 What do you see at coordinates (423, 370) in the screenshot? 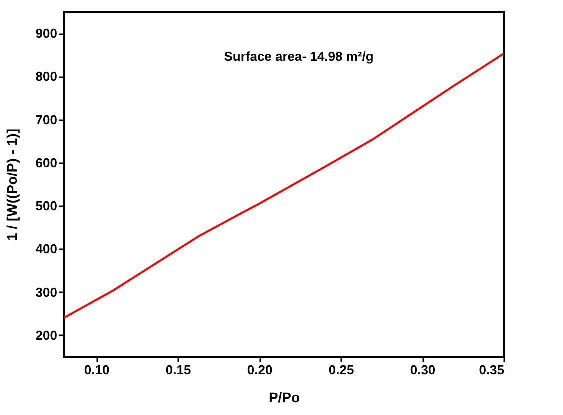
I see `x-tick-label: 0.30` at bounding box center [423, 370].